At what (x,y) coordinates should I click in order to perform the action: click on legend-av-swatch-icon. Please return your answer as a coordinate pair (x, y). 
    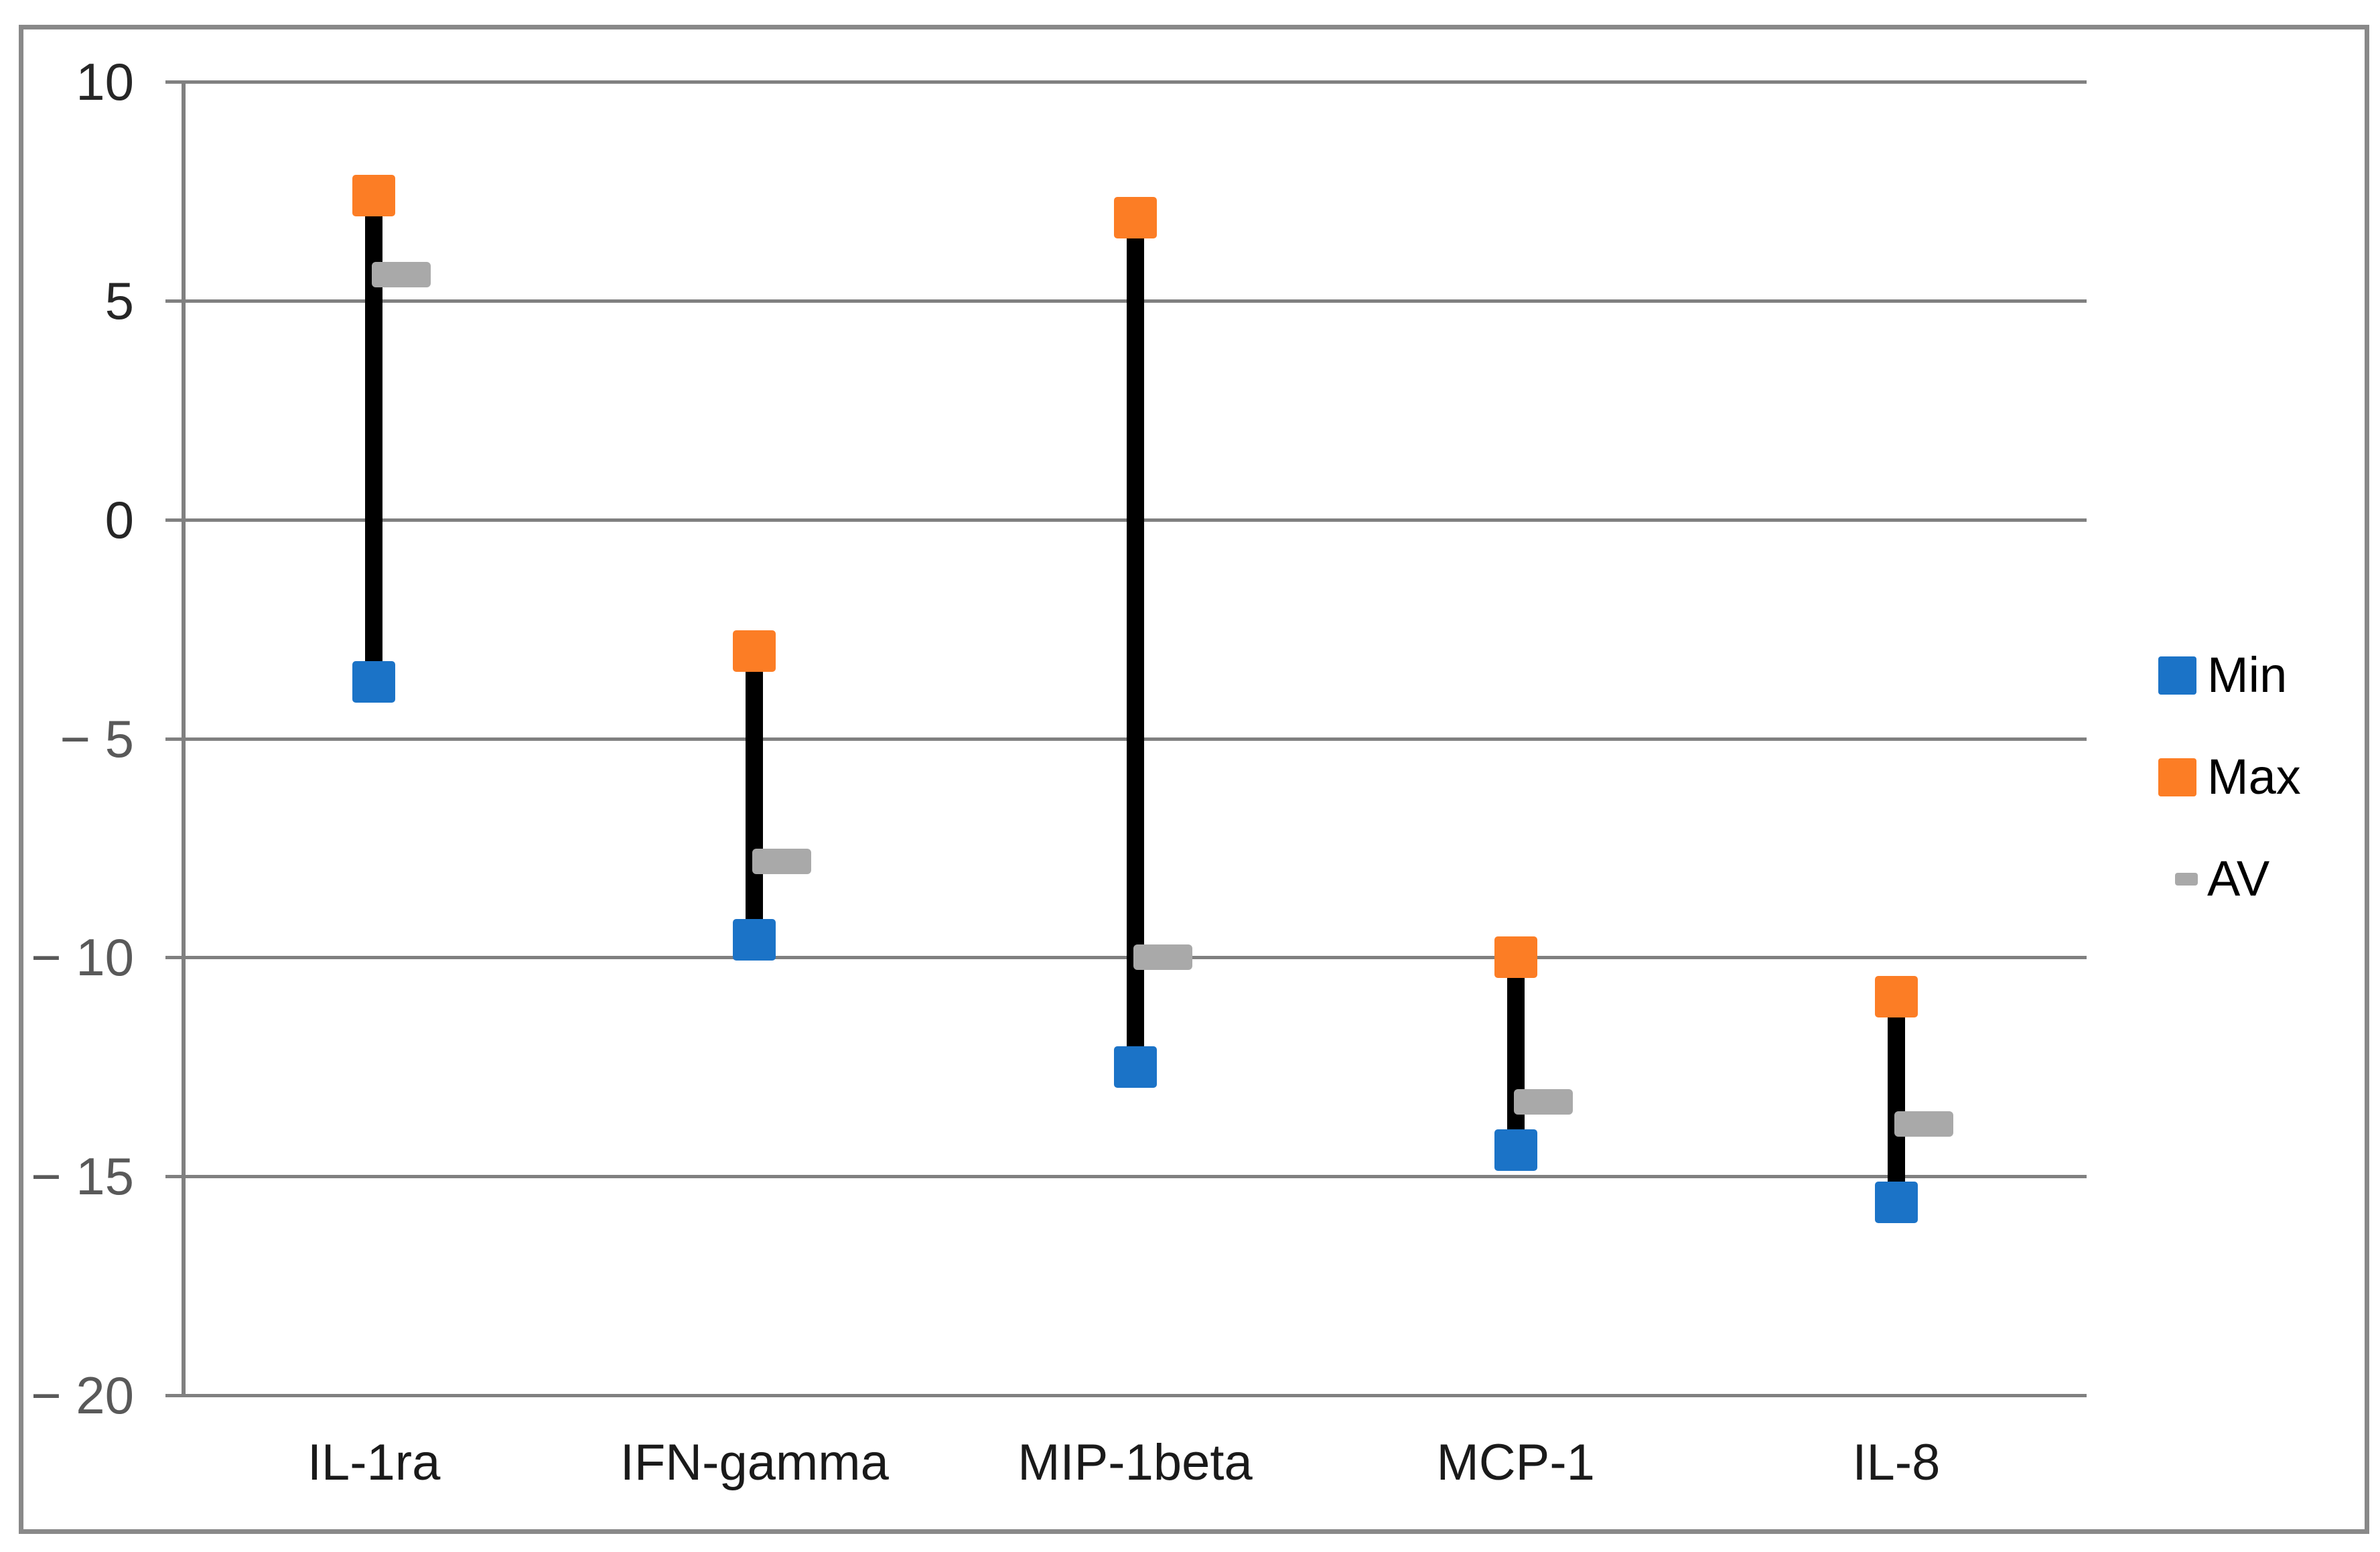
    Looking at the image, I should click on (2186, 879).